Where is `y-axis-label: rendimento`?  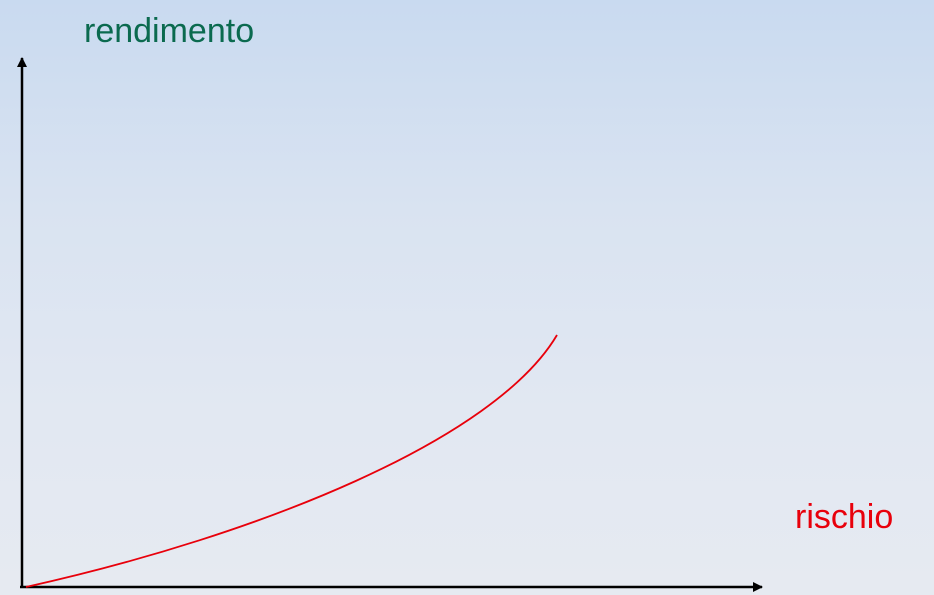
y-axis-label: rendimento is located at coordinates (169, 31).